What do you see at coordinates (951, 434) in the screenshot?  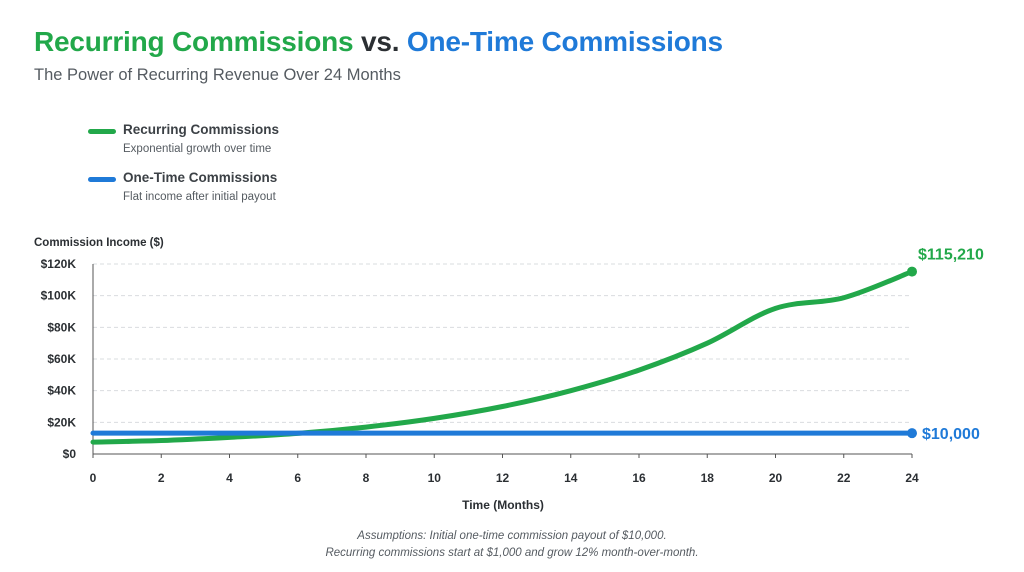 I see `end-value-label: $10,000` at bounding box center [951, 434].